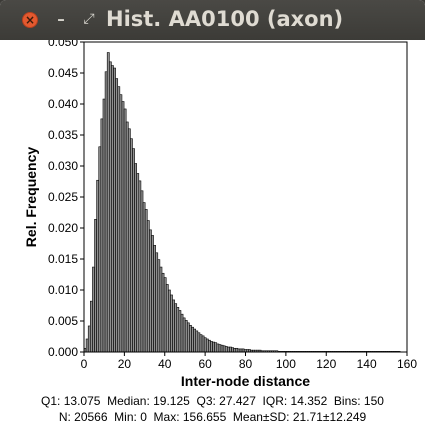 The width and height of the screenshot is (425, 438). Describe the element at coordinates (63, 166) in the screenshot. I see `y-tick-label: 0.030` at that location.